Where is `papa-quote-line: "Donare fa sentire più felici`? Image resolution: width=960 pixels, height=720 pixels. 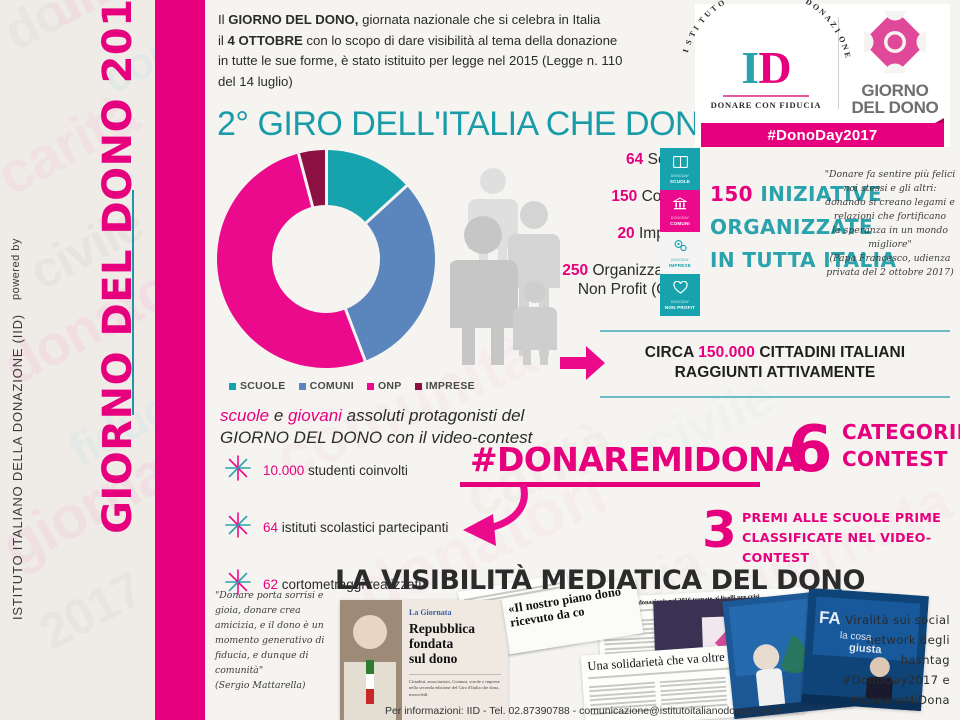
papa-quote-line: "Donare fa sentire più felici is located at coordinates (890, 174).